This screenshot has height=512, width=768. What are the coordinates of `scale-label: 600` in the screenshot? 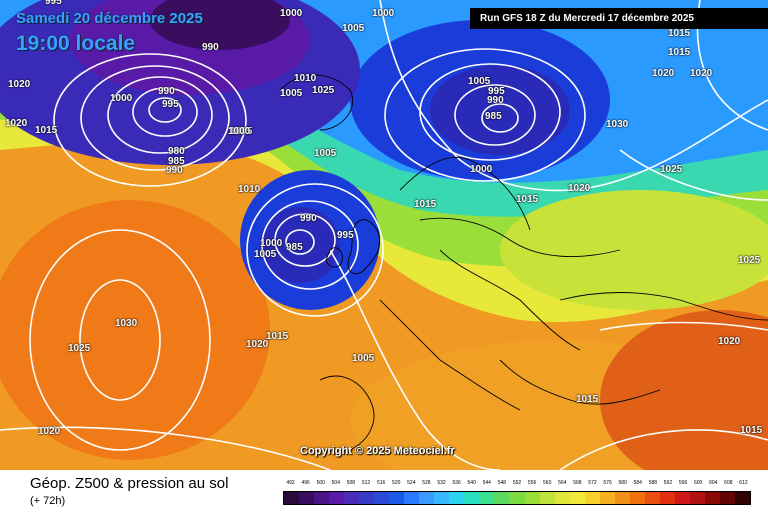 It's located at (698, 483).